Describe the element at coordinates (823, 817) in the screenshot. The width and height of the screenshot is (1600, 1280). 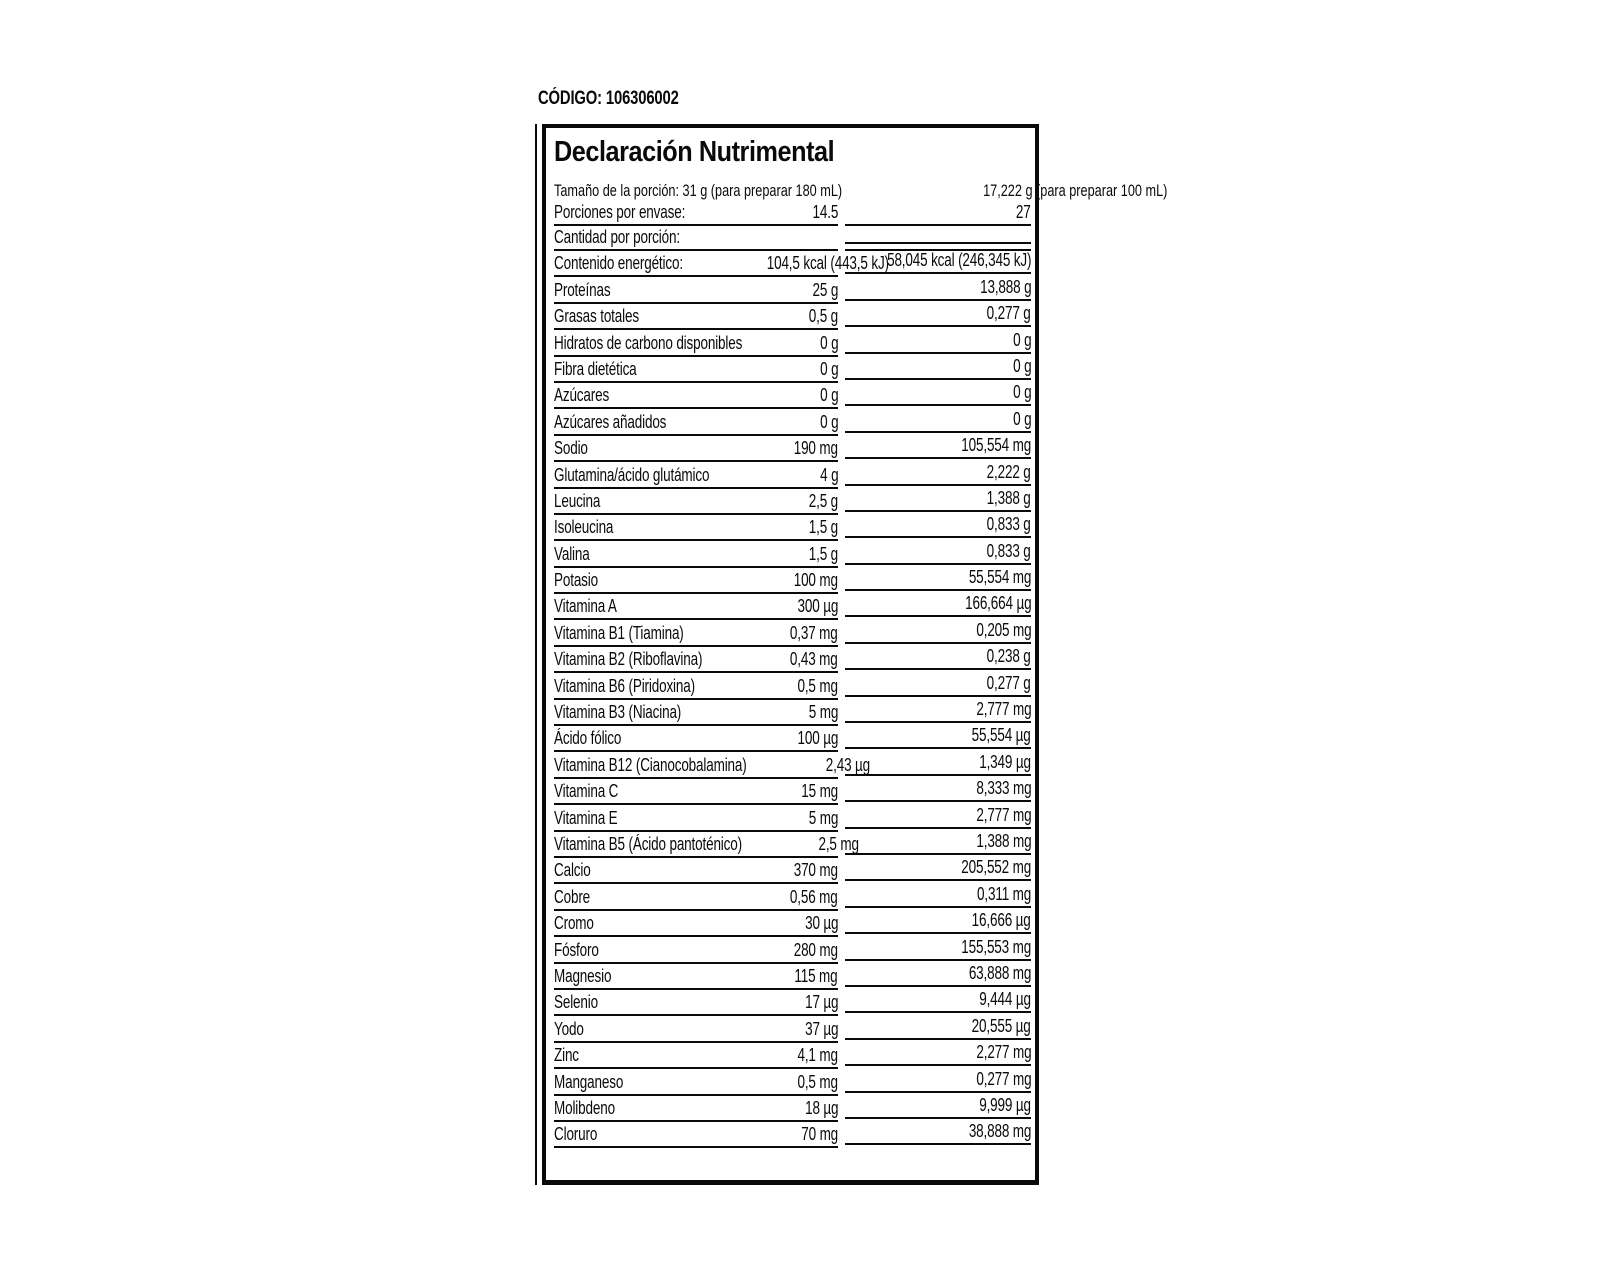
I see `nutrient-value-per-portion: 5 mg` at that location.